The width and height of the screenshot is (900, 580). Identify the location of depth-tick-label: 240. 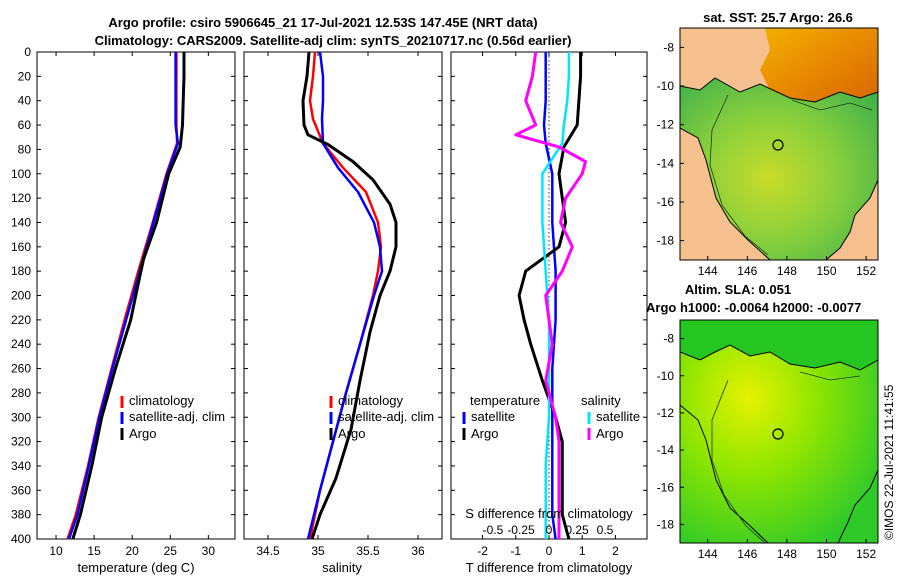
(21, 344).